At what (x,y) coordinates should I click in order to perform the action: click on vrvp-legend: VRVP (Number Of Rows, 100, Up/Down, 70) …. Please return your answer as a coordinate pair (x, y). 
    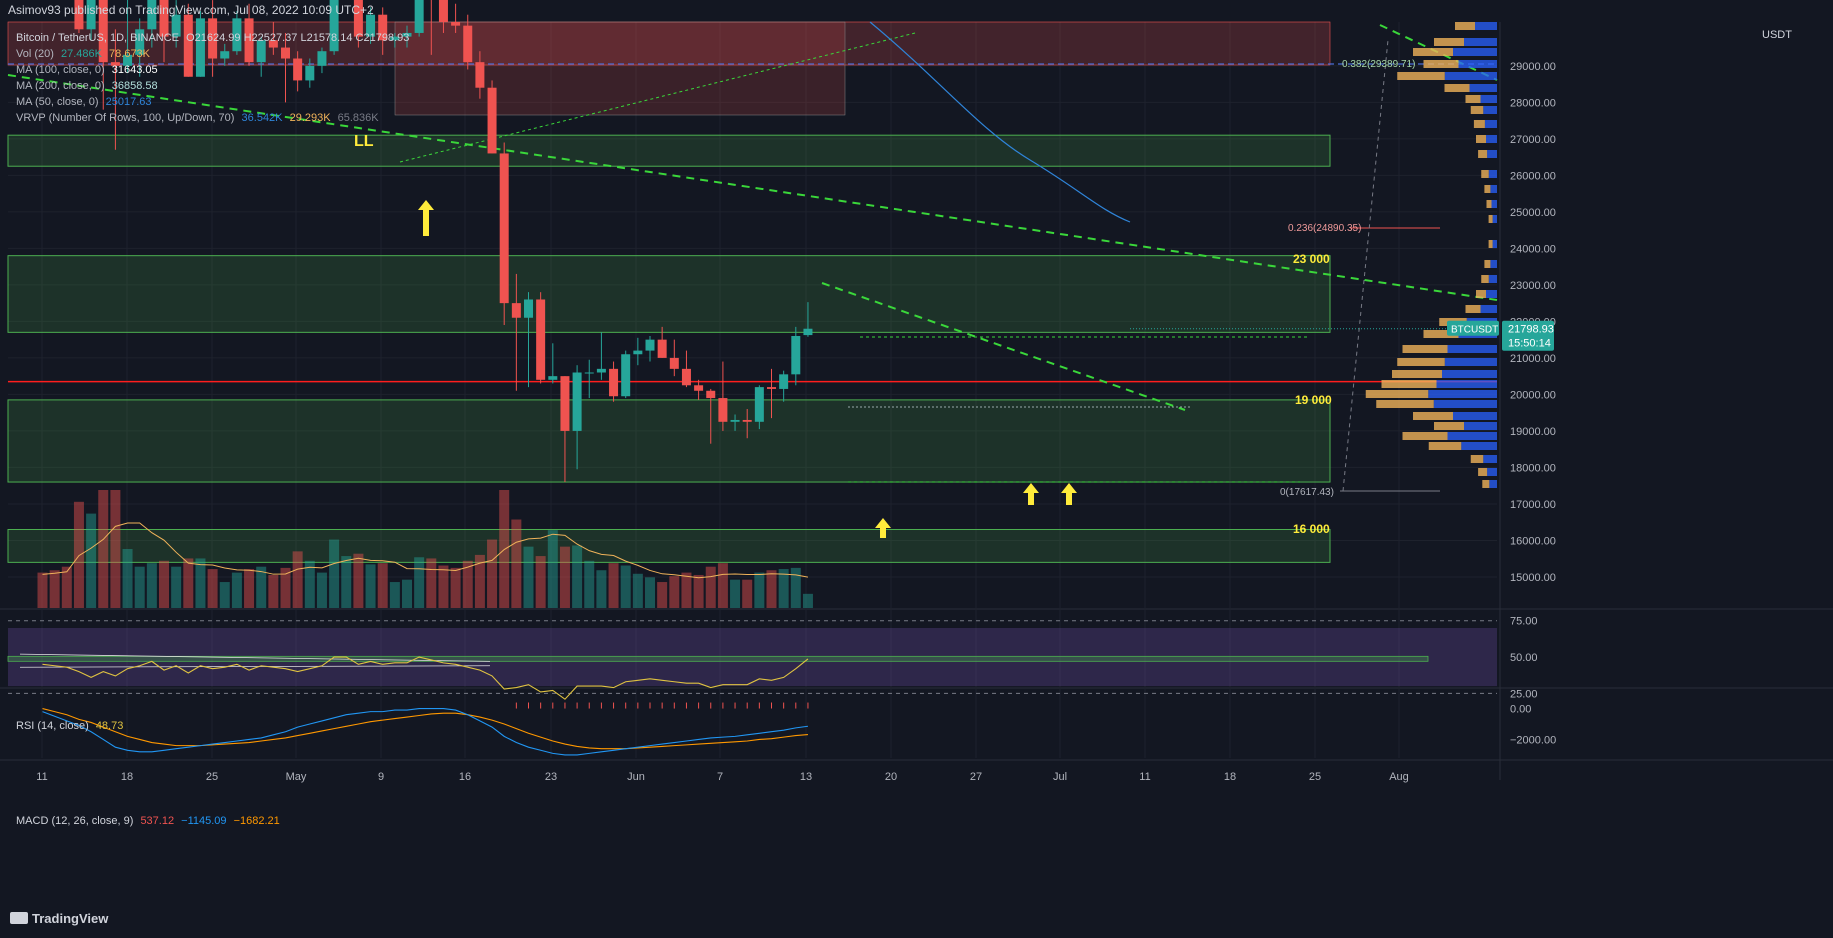
    Looking at the image, I should click on (212, 118).